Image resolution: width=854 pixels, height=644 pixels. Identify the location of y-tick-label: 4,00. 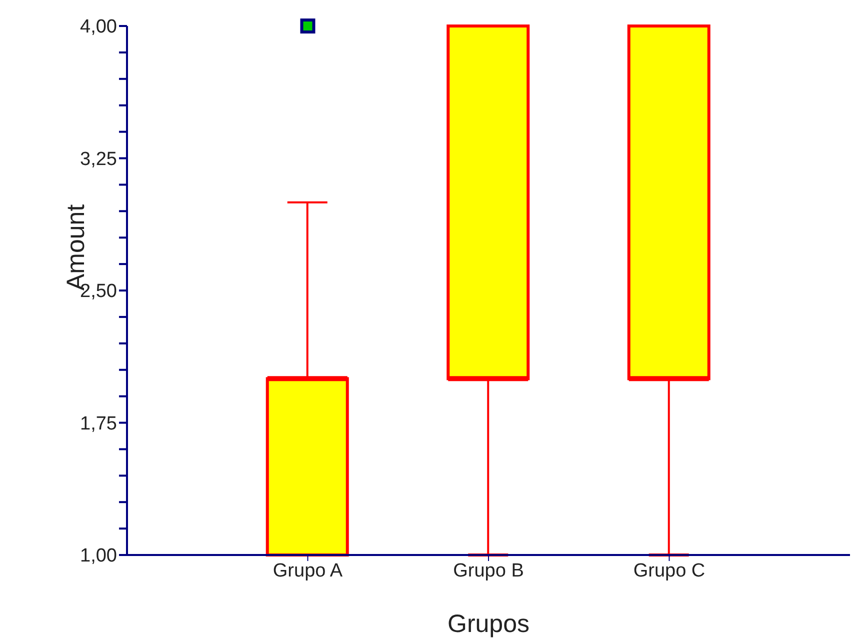
(98, 27).